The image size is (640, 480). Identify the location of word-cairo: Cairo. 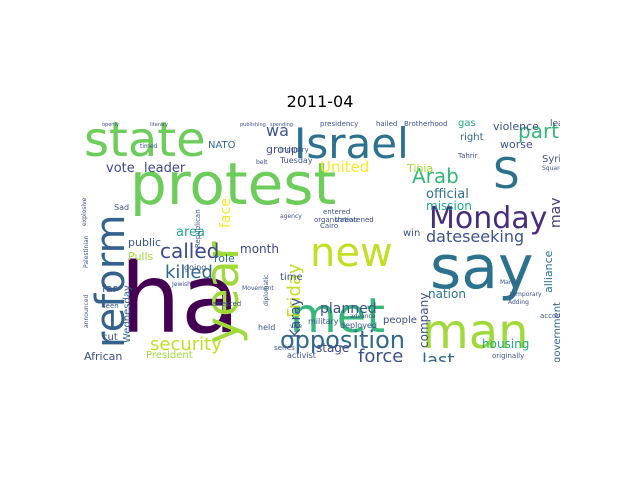
(329, 226).